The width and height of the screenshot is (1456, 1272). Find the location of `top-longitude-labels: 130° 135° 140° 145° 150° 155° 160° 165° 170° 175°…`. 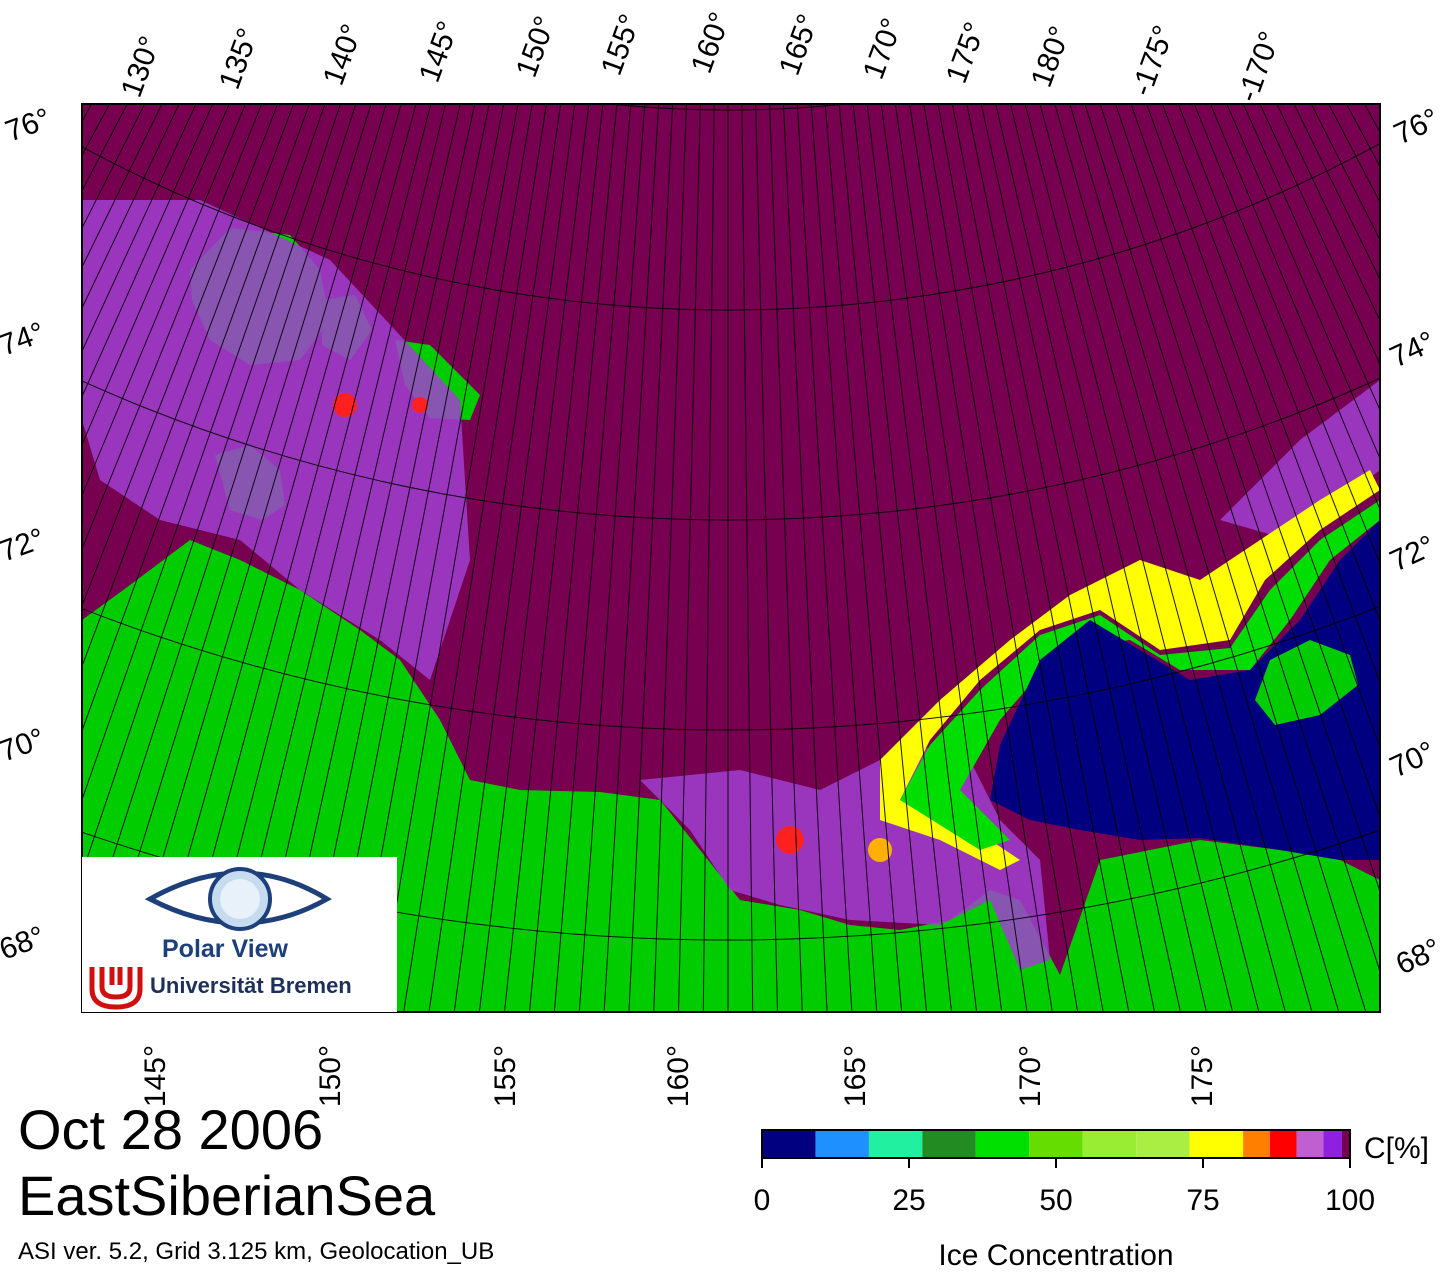

top-longitude-labels: 130° 135° 140° 145° 150° 155° 160° 165° 170° 175°… is located at coordinates (701, 57).